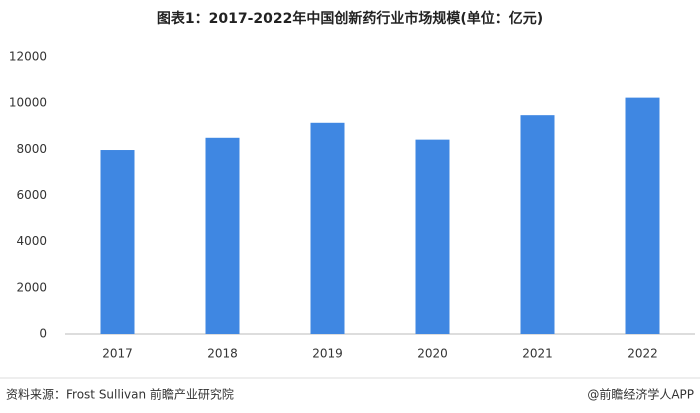 Image resolution: width=700 pixels, height=413 pixels. Describe the element at coordinates (327, 354) in the screenshot. I see `x-tick-label: 2019` at that location.